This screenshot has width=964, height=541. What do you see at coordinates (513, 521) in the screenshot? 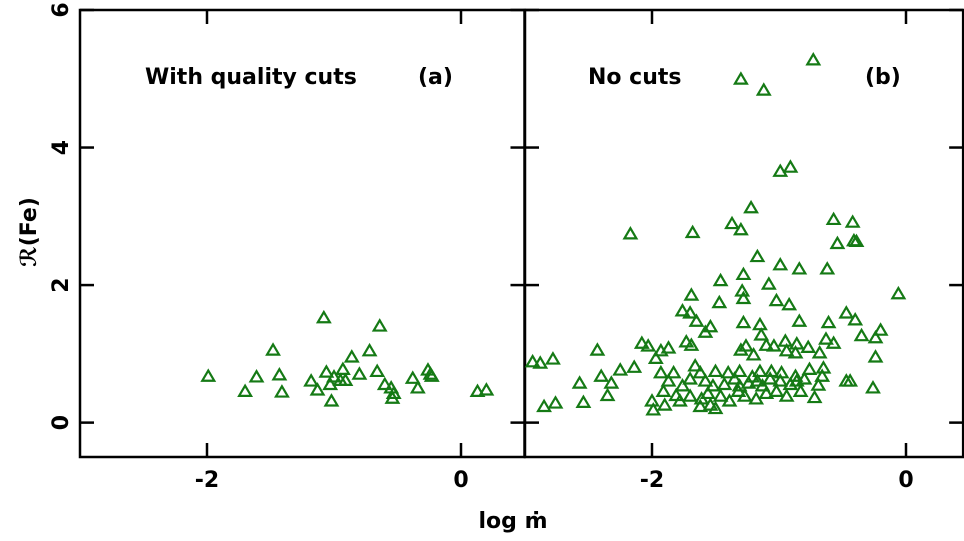
I see `x-axis-label: log ṁ` at bounding box center [513, 521].